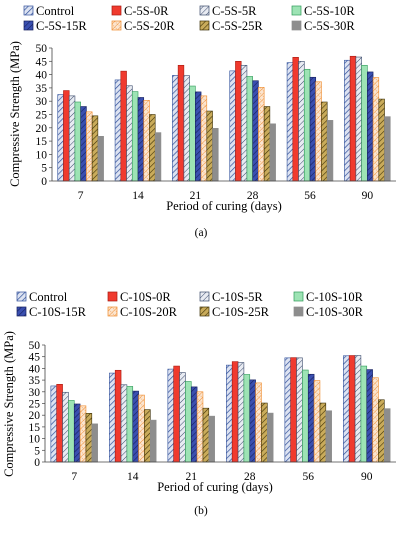 The width and height of the screenshot is (404, 550). Describe the element at coordinates (329, 26) in the screenshot. I see `legend-label: C-5S-30R` at that location.